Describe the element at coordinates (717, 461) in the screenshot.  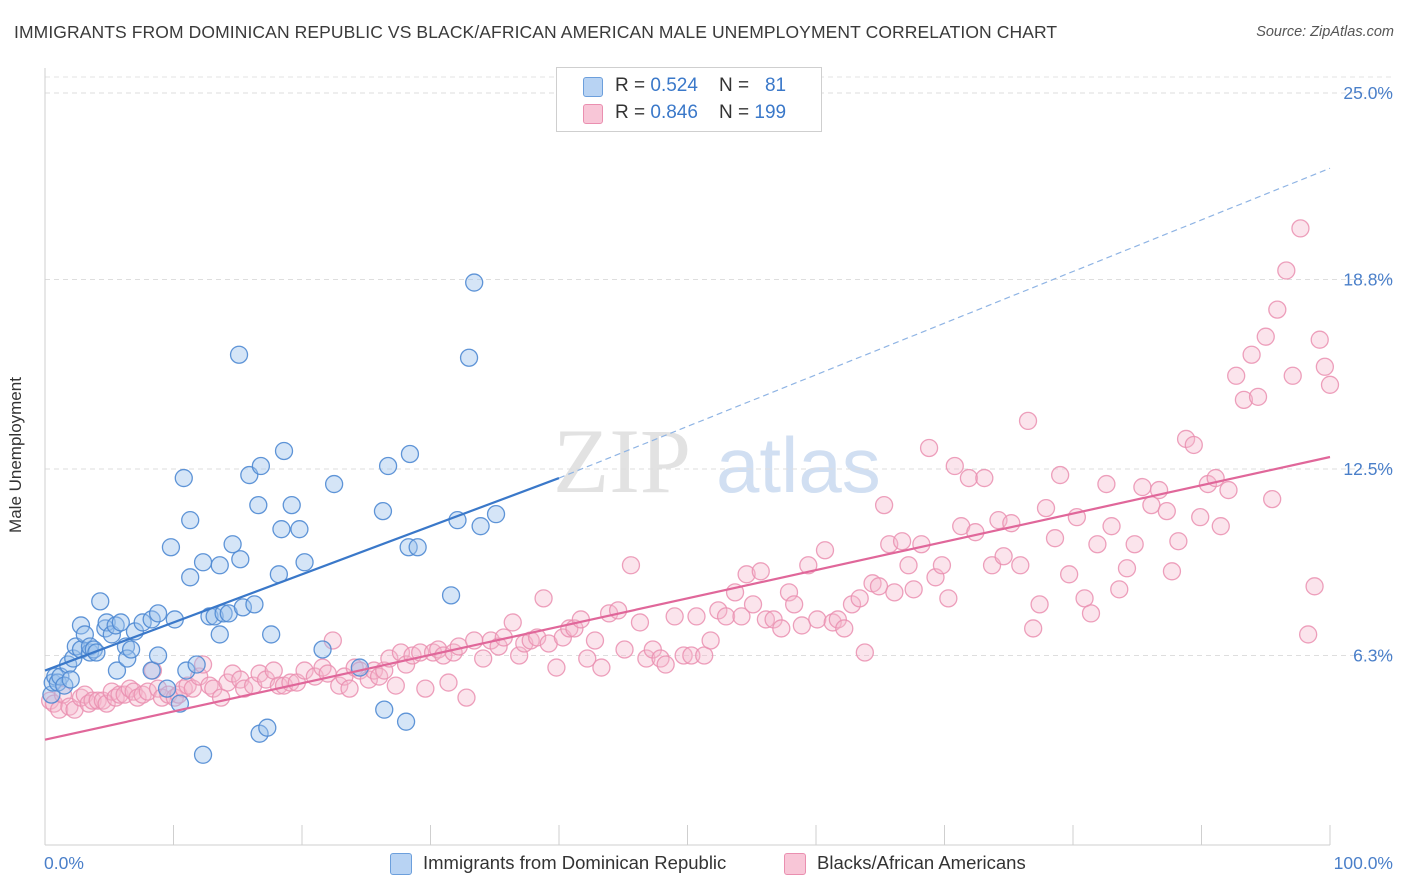
I see `watermark: ZIP atlas` at that location.